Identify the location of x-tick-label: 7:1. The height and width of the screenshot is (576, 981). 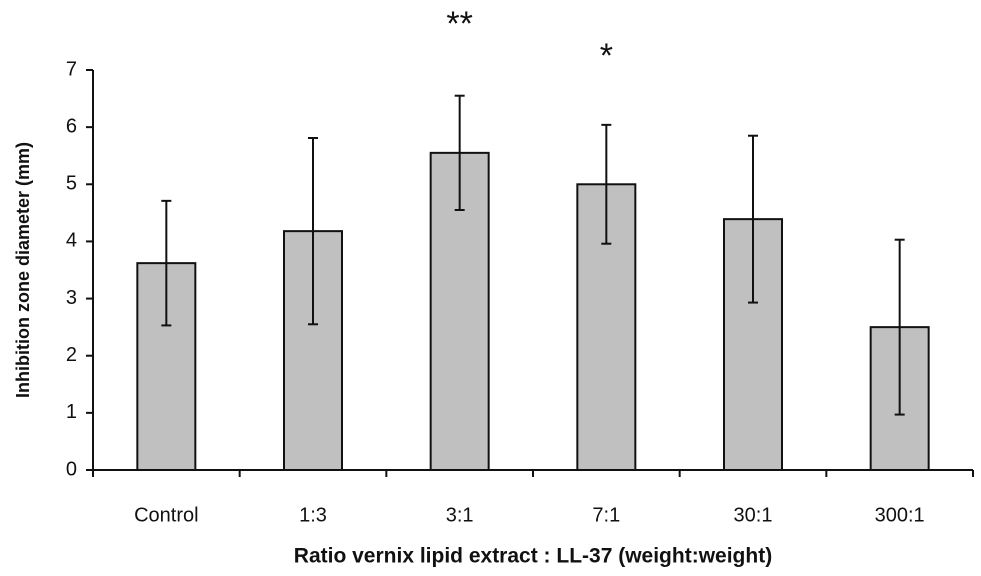
(606, 515).